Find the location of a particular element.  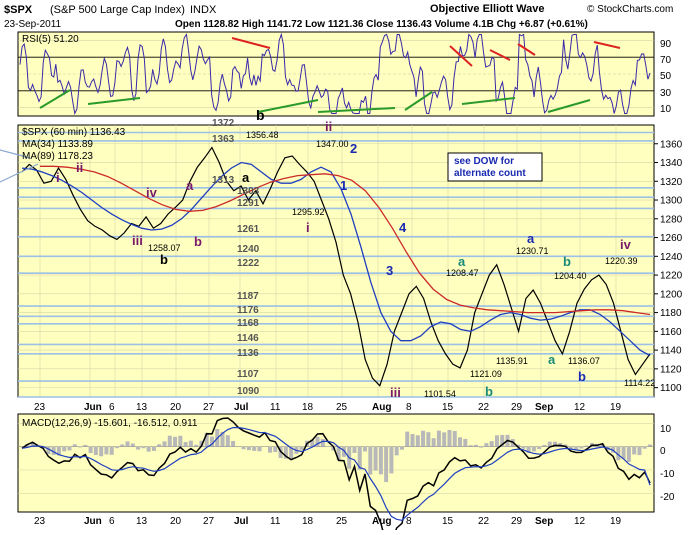

price-axis-tick: 1280 is located at coordinates (671, 219).